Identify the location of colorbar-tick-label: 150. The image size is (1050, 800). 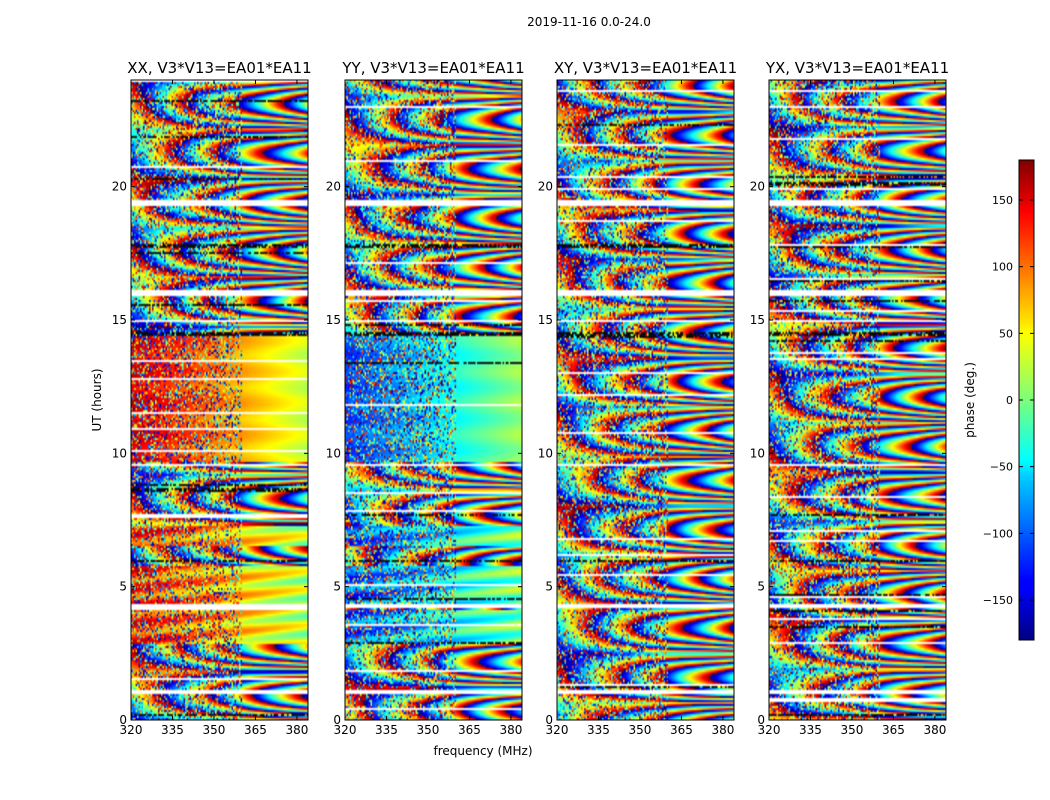
(1002, 200).